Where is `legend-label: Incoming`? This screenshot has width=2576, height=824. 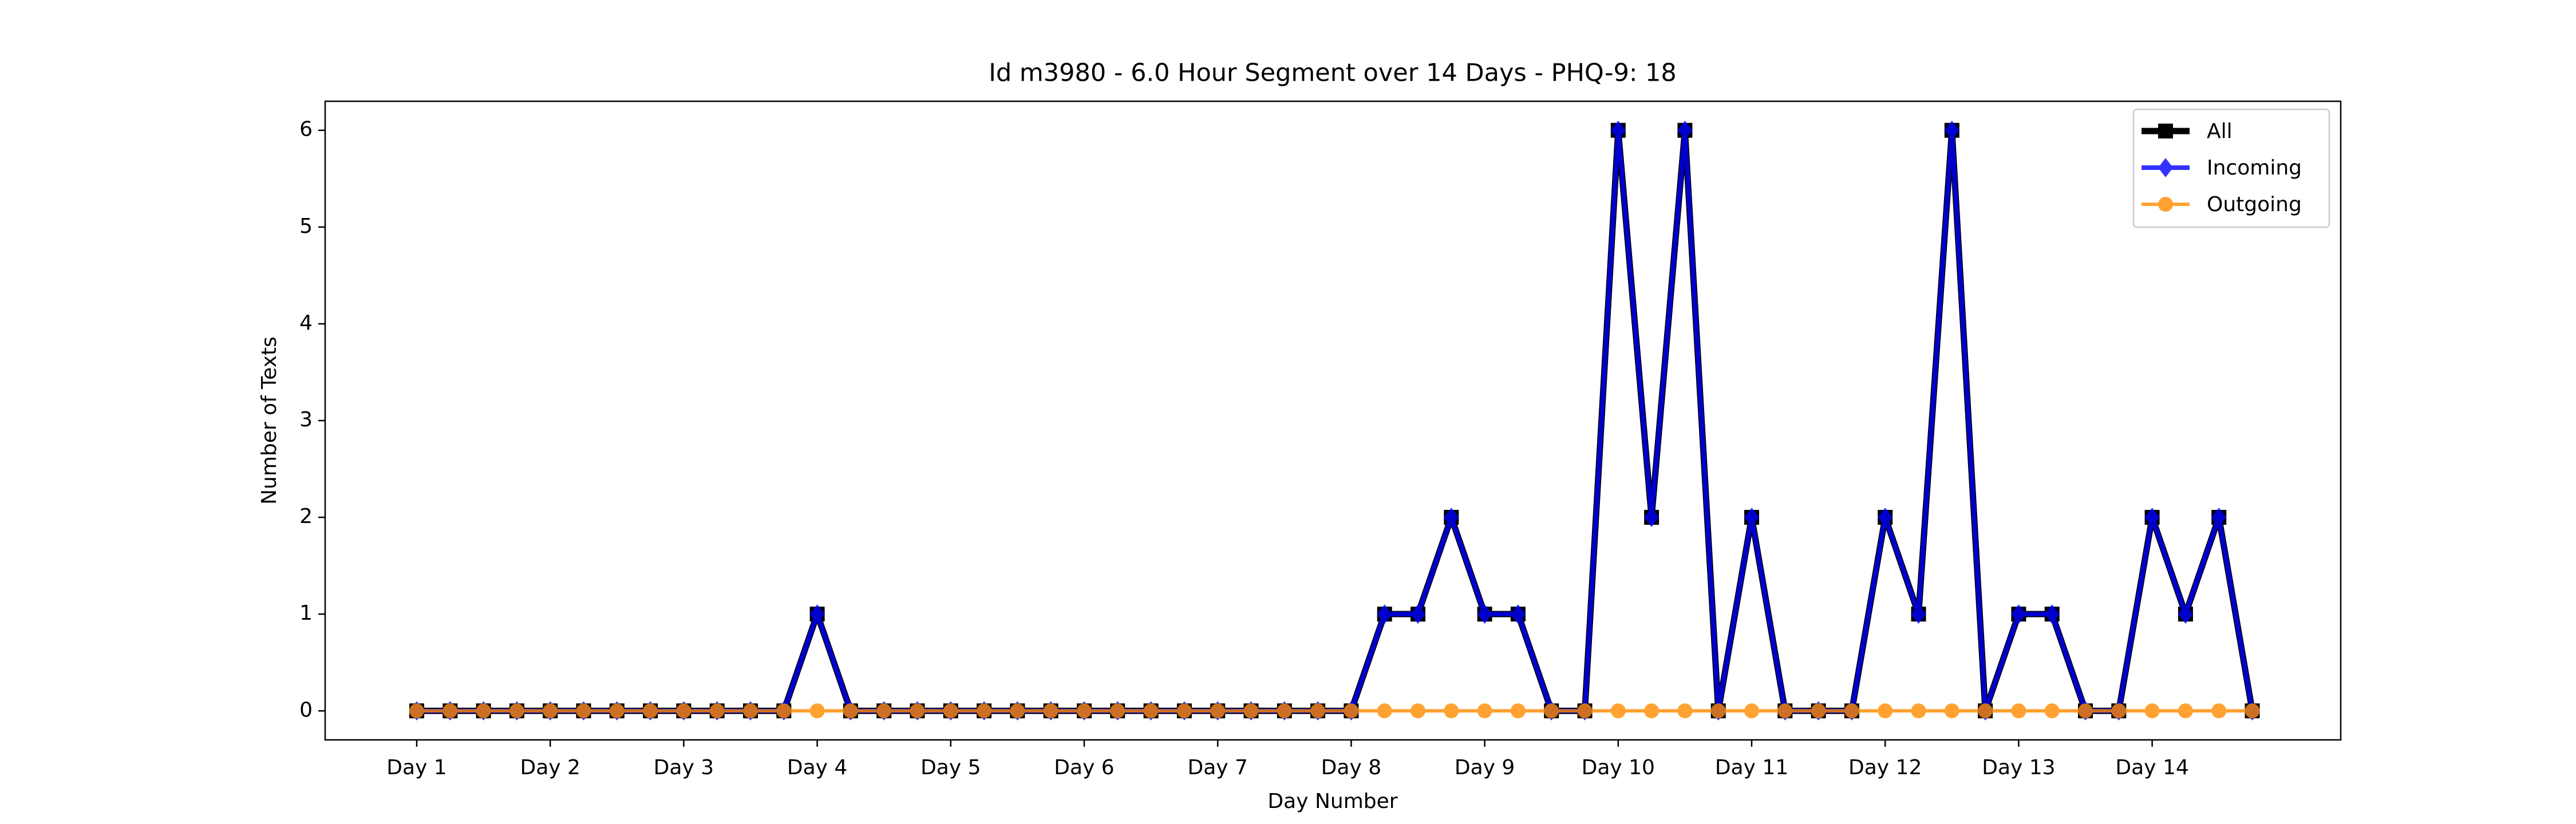
legend-label: Incoming is located at coordinates (2254, 168).